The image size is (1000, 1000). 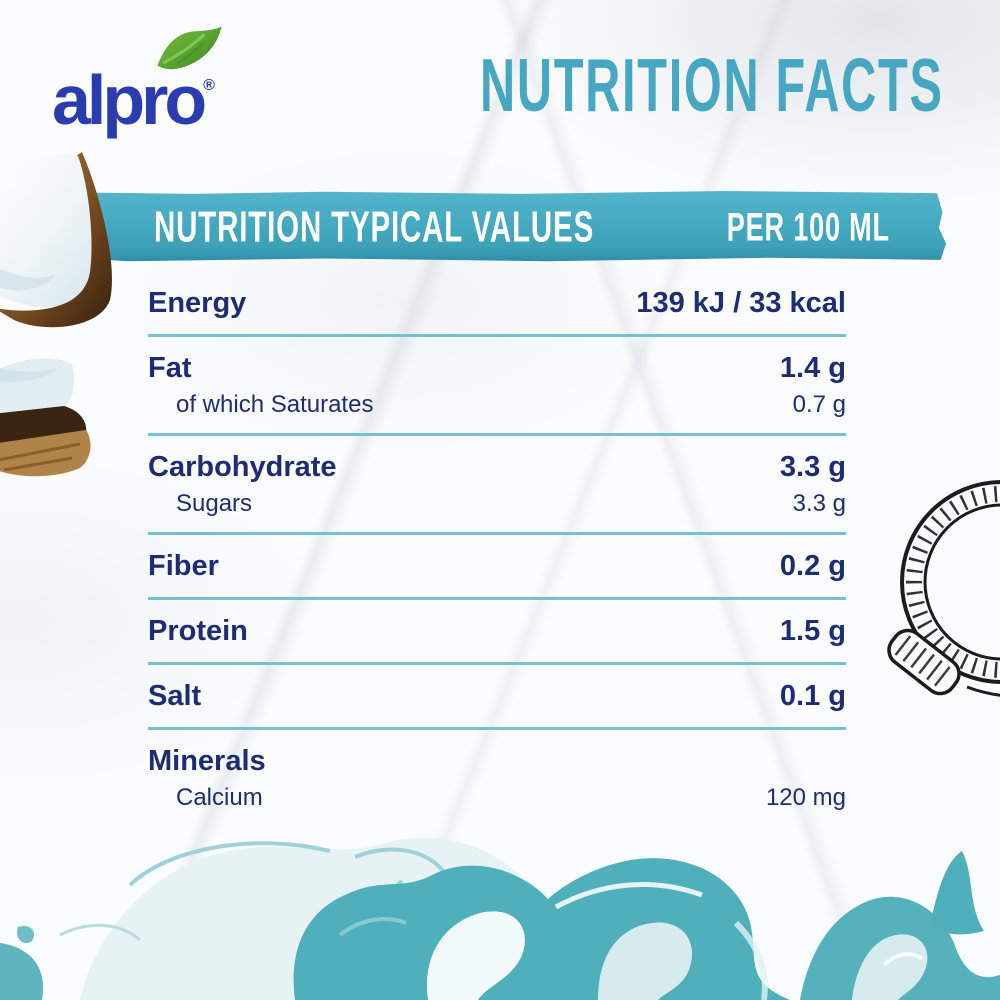 What do you see at coordinates (497, 303) in the screenshot?
I see `table-row-energy: Energy 139 kJ / 33 kcal` at bounding box center [497, 303].